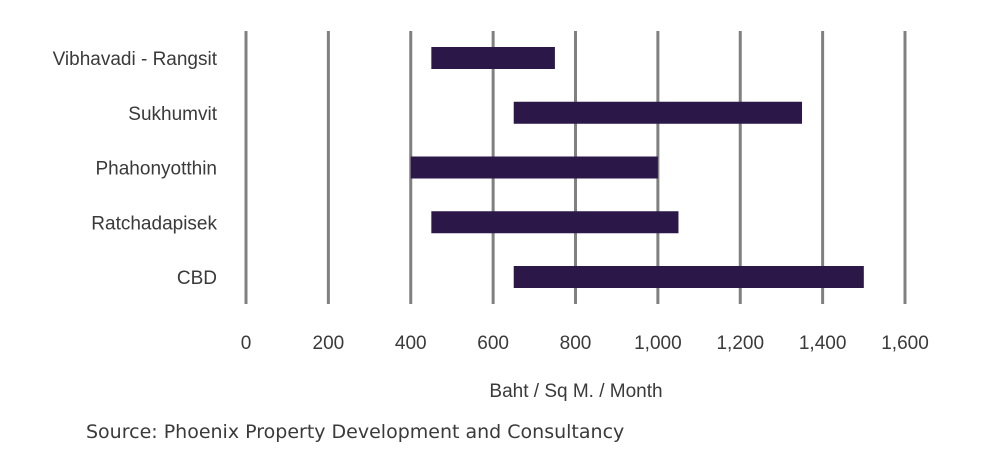  Describe the element at coordinates (135, 59) in the screenshot. I see `category-label-0: Vibhavadi - Rangsit` at that location.